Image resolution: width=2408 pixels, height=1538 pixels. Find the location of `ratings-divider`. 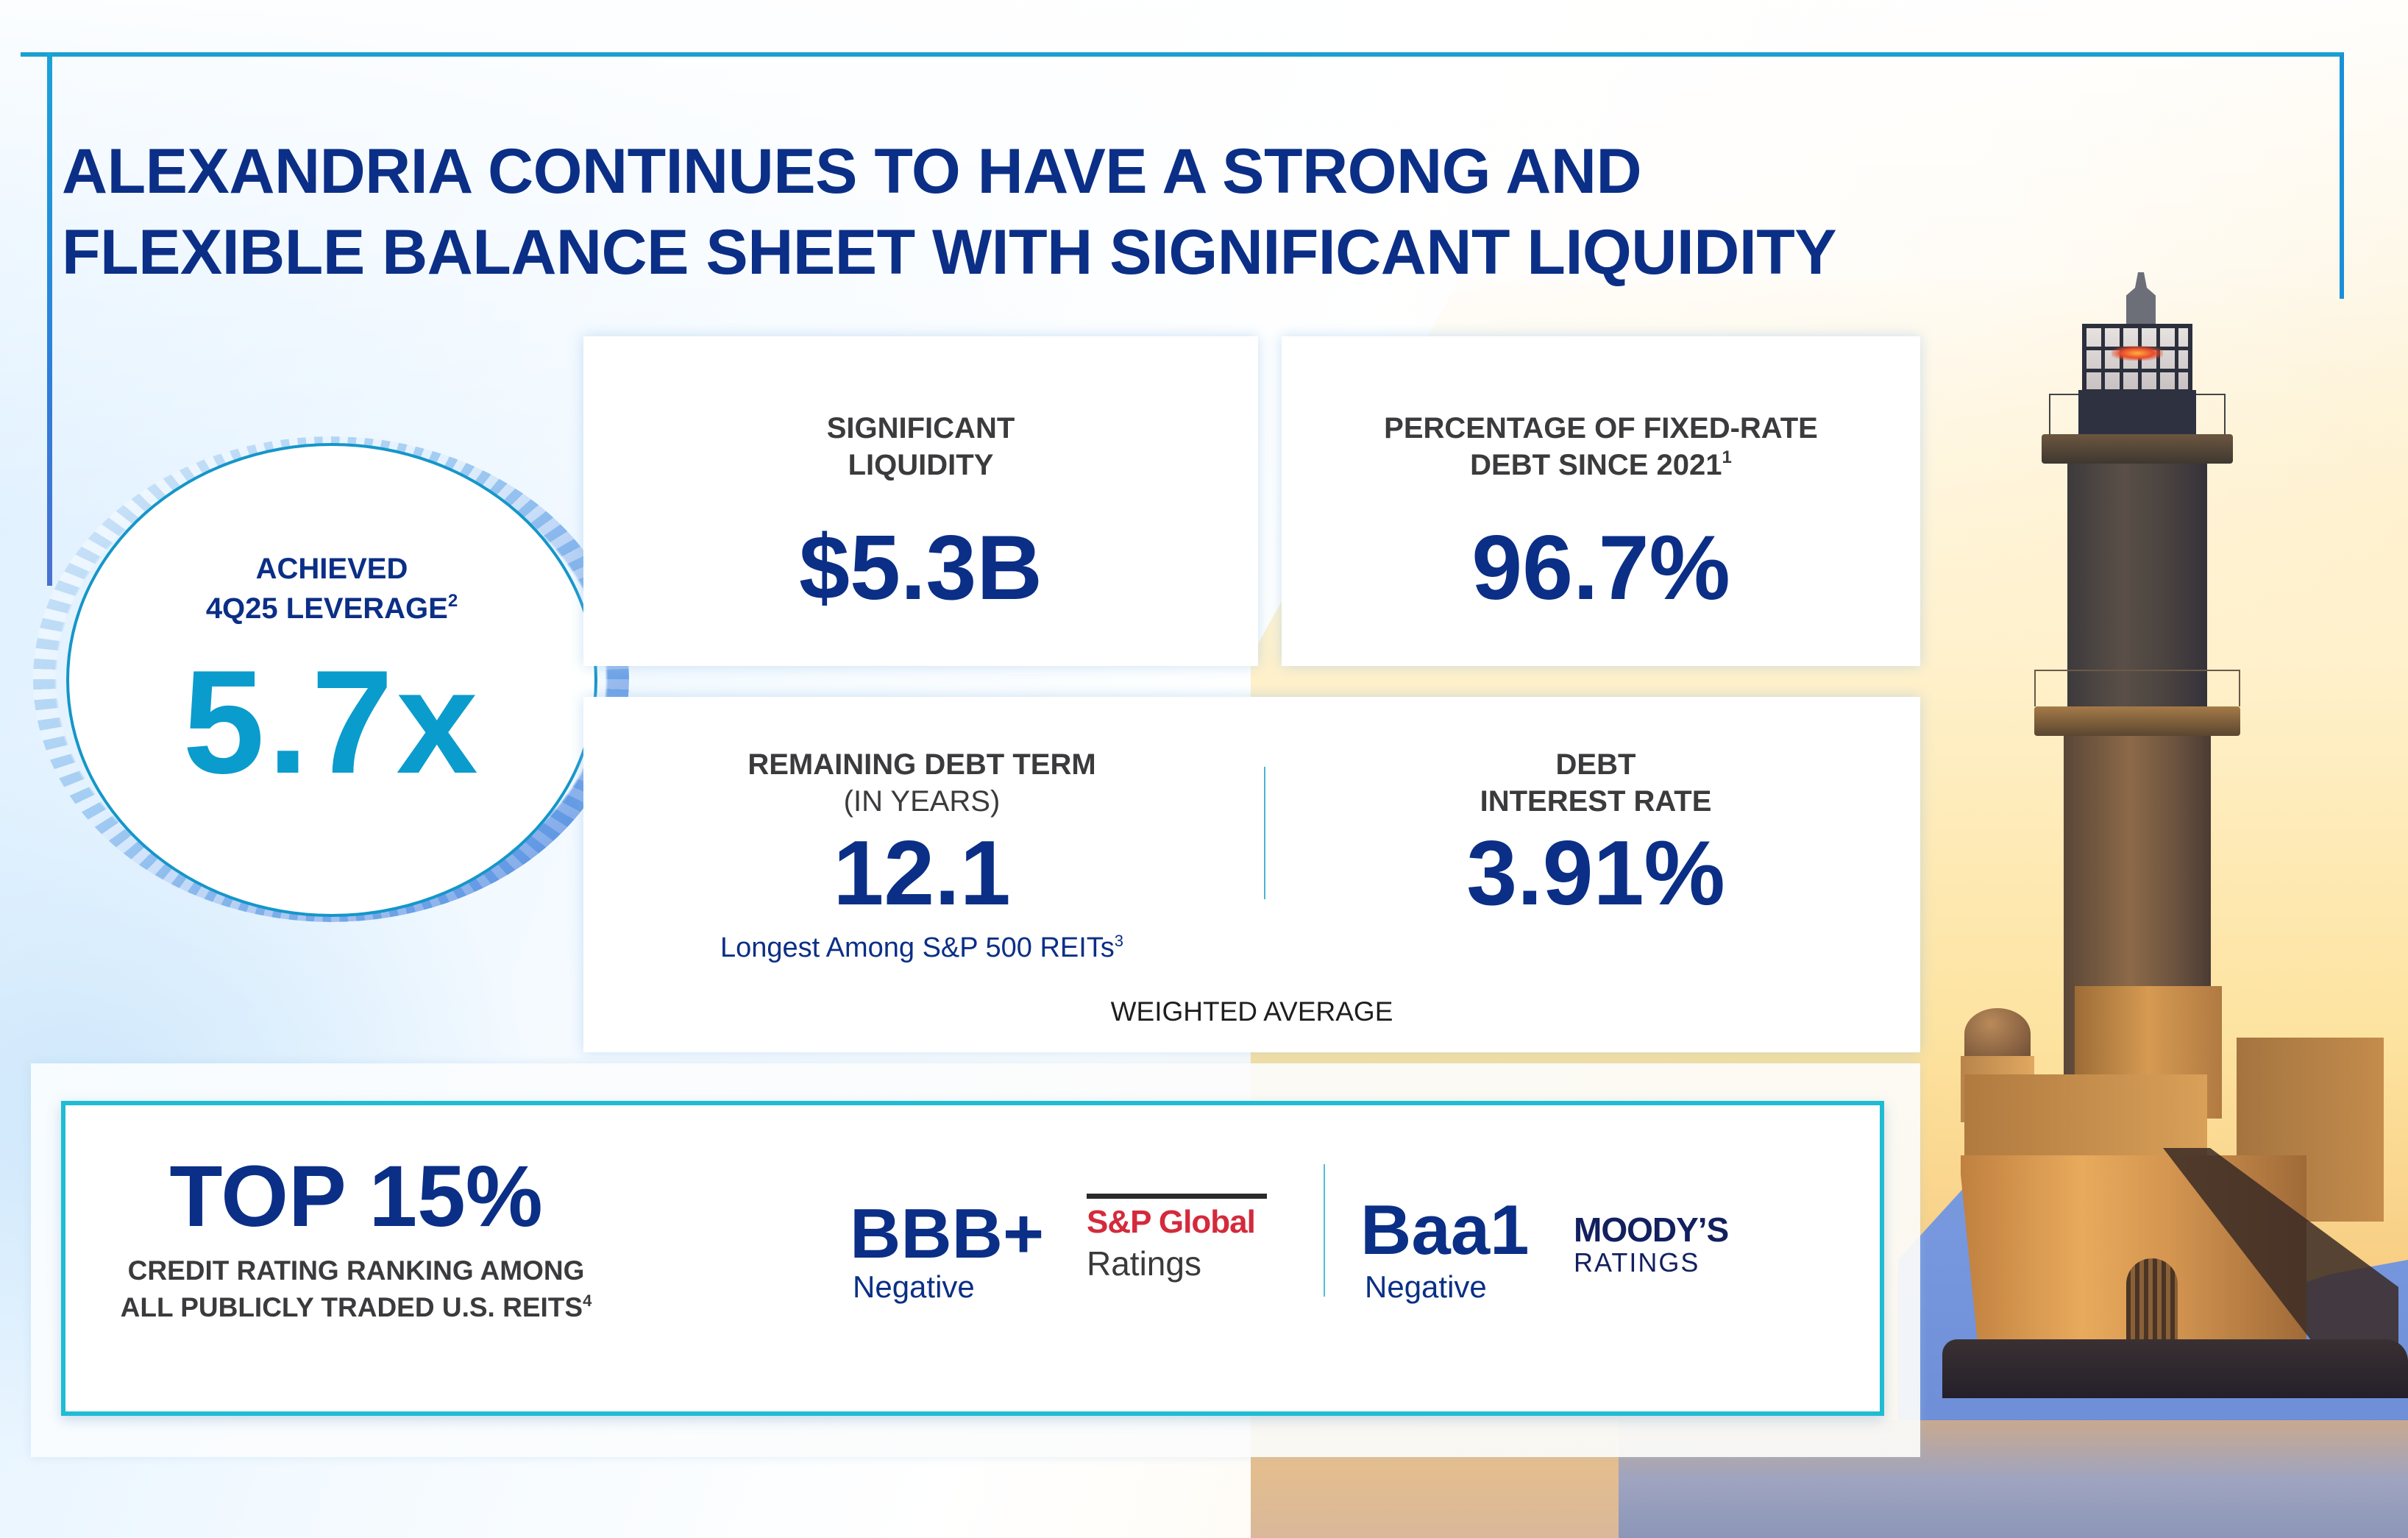

ratings-divider is located at coordinates (1324, 1230).